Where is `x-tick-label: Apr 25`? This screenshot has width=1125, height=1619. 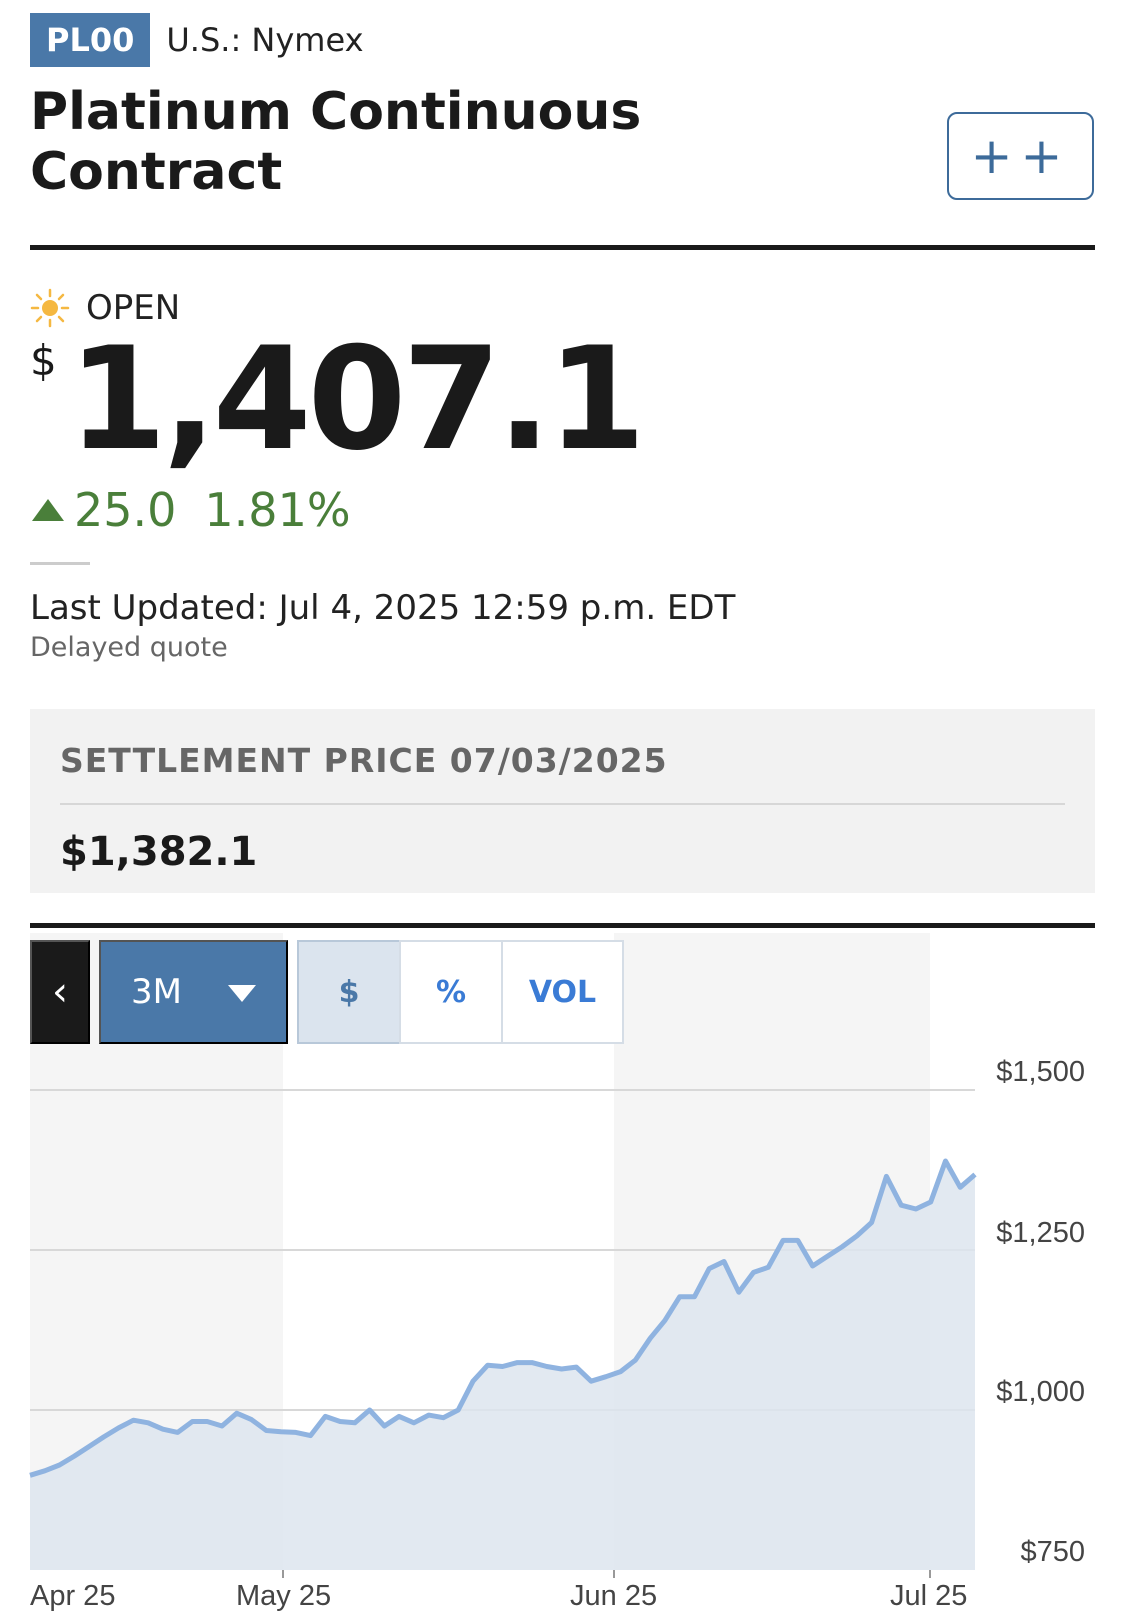
x-tick-label: Apr 25 is located at coordinates (73, 1596).